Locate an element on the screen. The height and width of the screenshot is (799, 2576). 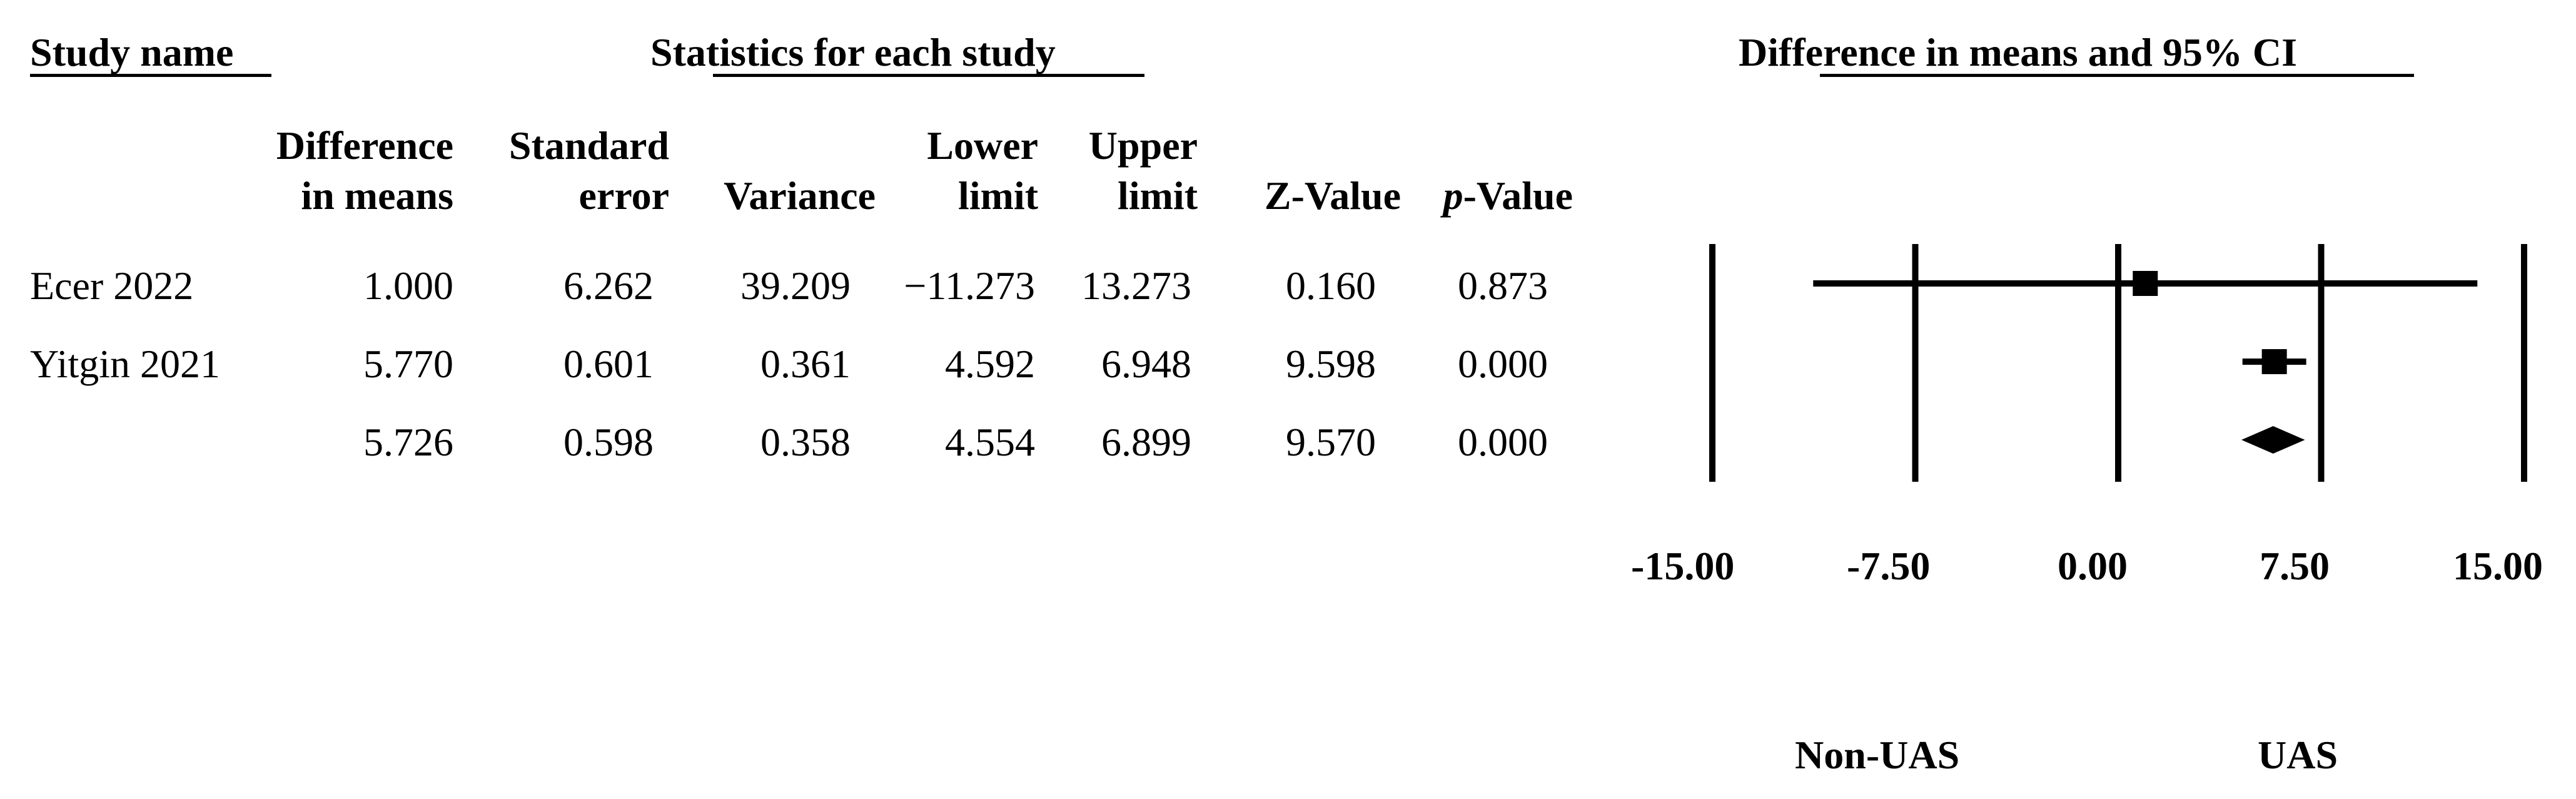
cell-p: 0.873 is located at coordinates (1503, 285).